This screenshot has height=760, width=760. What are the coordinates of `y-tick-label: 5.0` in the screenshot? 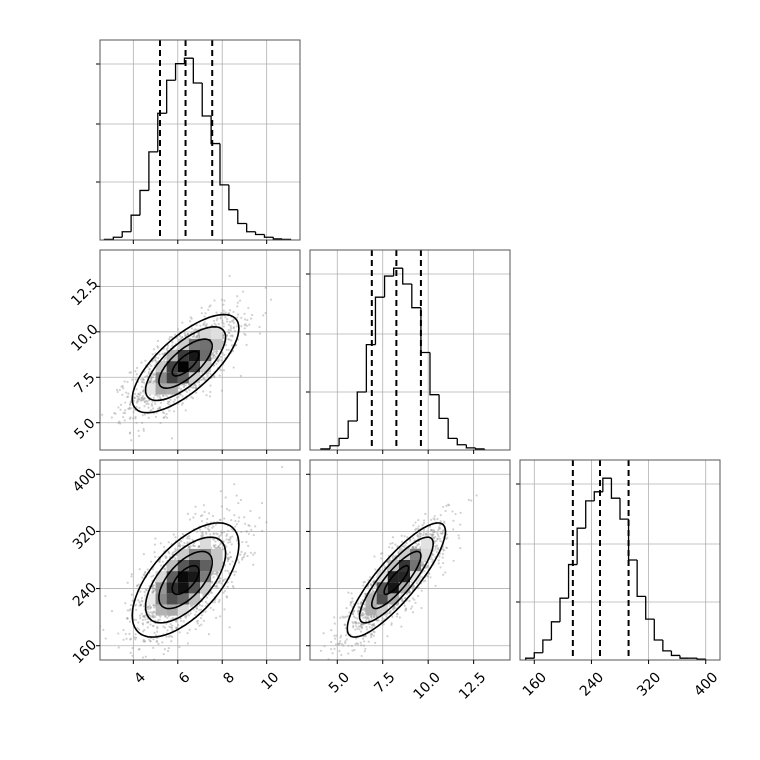 It's located at (84, 428).